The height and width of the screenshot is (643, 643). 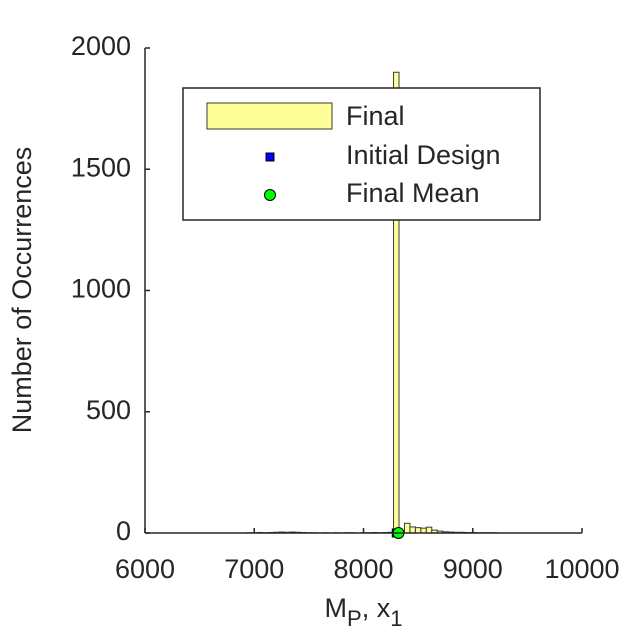 What do you see at coordinates (101, 46) in the screenshot?
I see `y-tick-label: 2000` at bounding box center [101, 46].